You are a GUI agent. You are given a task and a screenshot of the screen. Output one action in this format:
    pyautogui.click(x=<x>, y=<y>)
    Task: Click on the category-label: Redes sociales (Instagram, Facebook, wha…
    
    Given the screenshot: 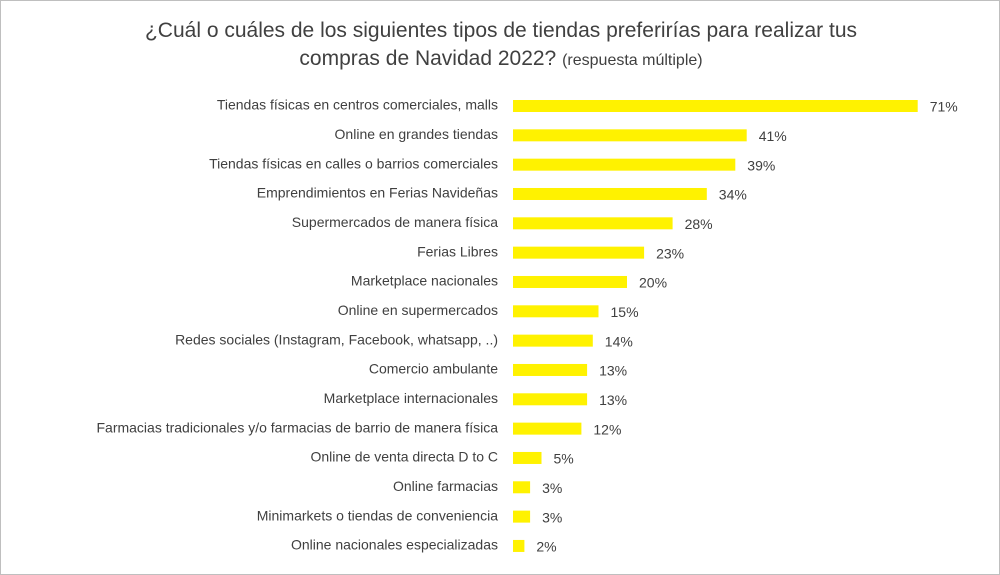 What is the action you would take?
    pyautogui.click(x=336, y=339)
    